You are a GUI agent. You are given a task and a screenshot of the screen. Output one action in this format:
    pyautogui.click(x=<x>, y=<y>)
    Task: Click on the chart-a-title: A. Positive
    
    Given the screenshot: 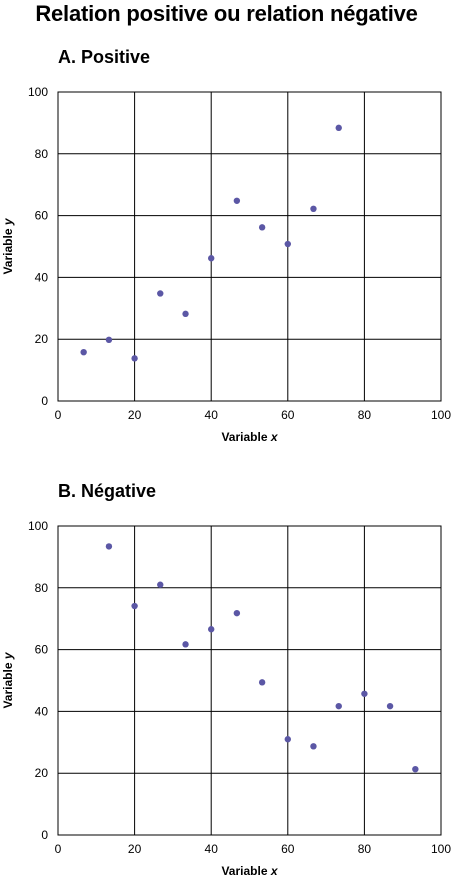 What is the action you would take?
    pyautogui.click(x=104, y=57)
    